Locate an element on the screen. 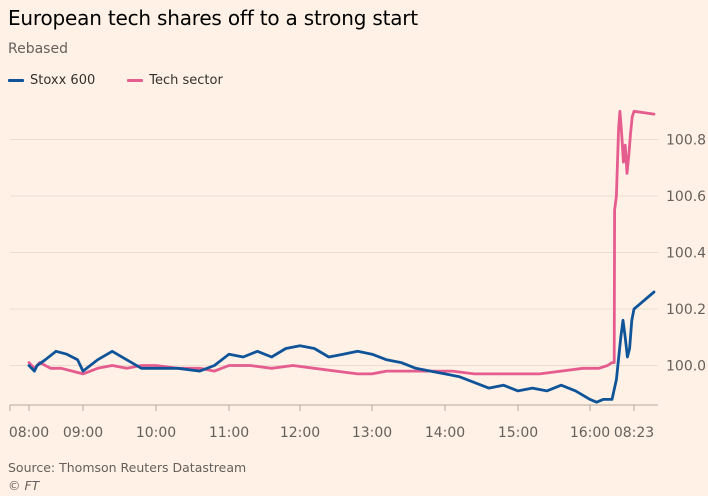 The image size is (708, 496). chart-subtitle: Rebased is located at coordinates (38, 49).